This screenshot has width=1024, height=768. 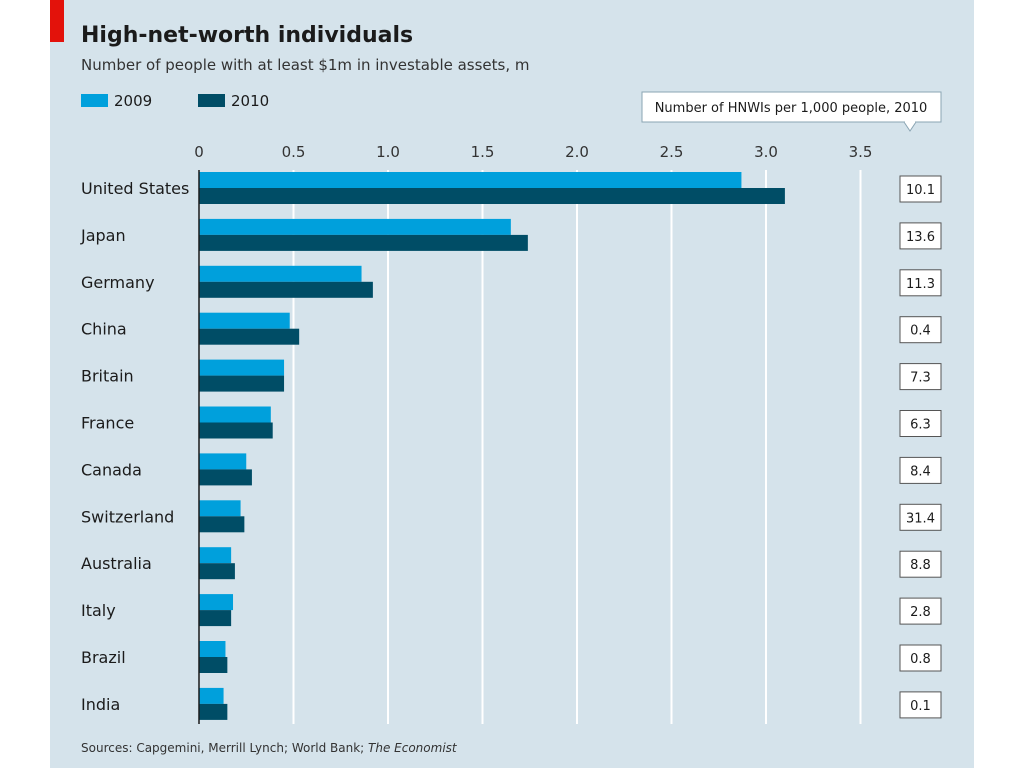 I want to click on category-label: Germany, so click(x=118, y=282).